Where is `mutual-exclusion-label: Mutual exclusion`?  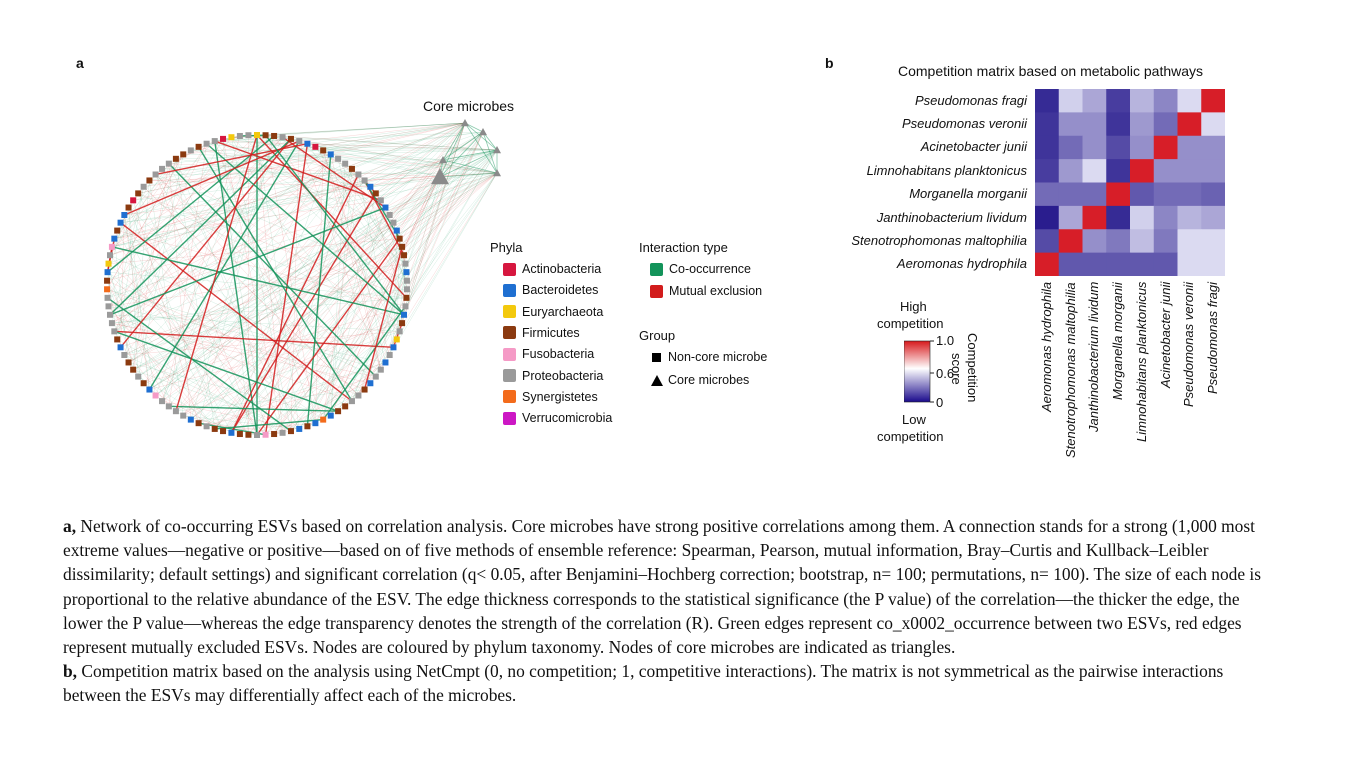
mutual-exclusion-label: Mutual exclusion is located at coordinates (716, 291).